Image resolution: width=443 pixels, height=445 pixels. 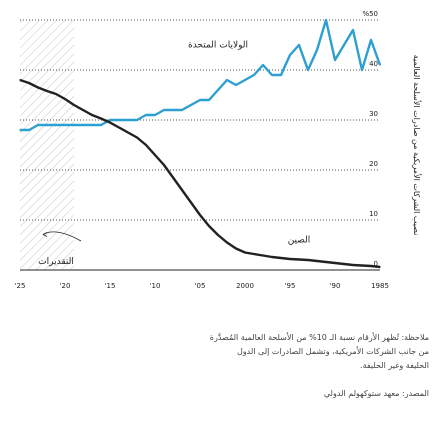 I want to click on x-tick-label: 1985, so click(x=380, y=286).